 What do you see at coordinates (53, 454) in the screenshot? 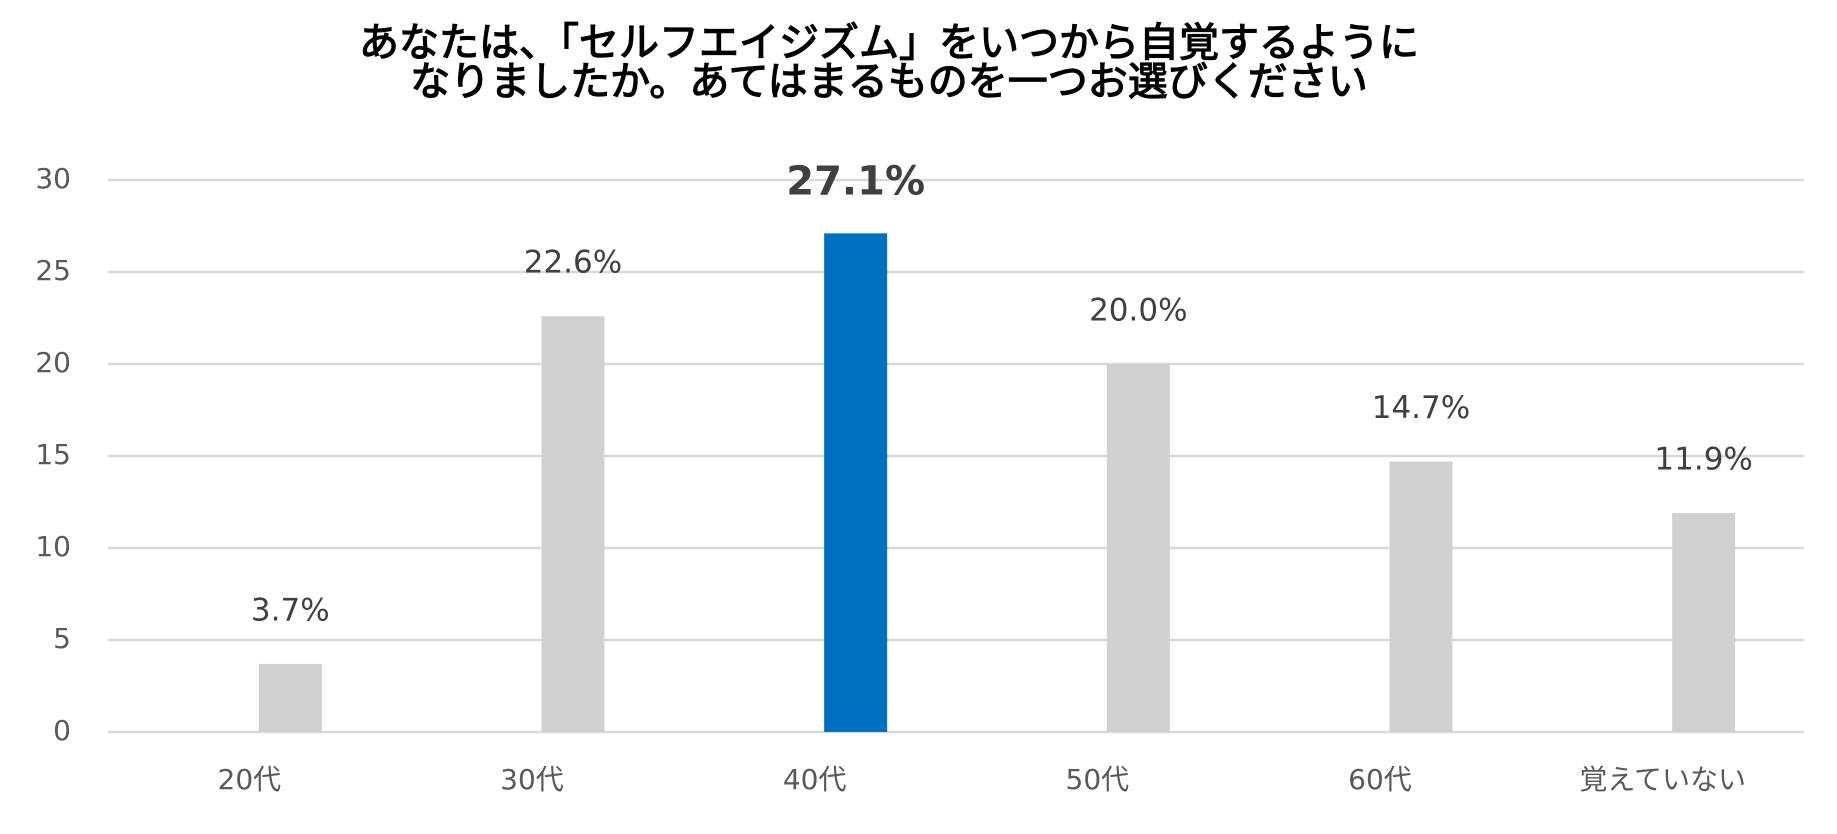
I see `y-tick-label: 15` at bounding box center [53, 454].